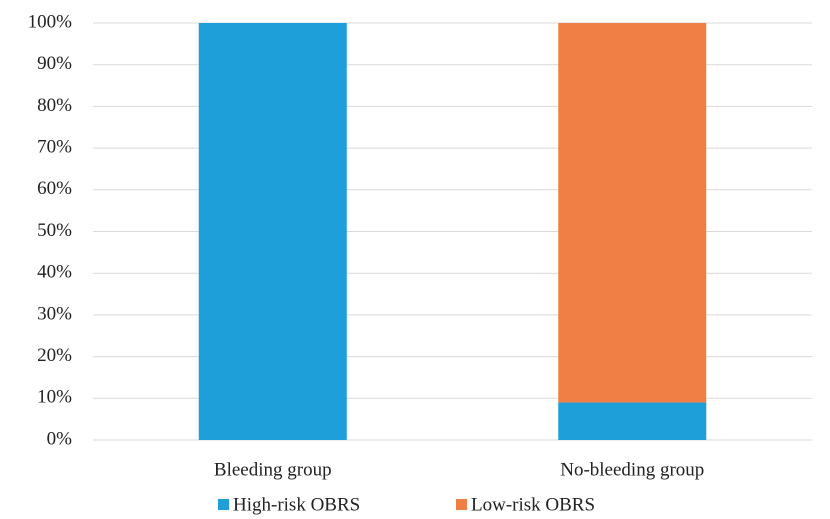  What do you see at coordinates (54, 230) in the screenshot?
I see `y-tick-label: 50%` at bounding box center [54, 230].